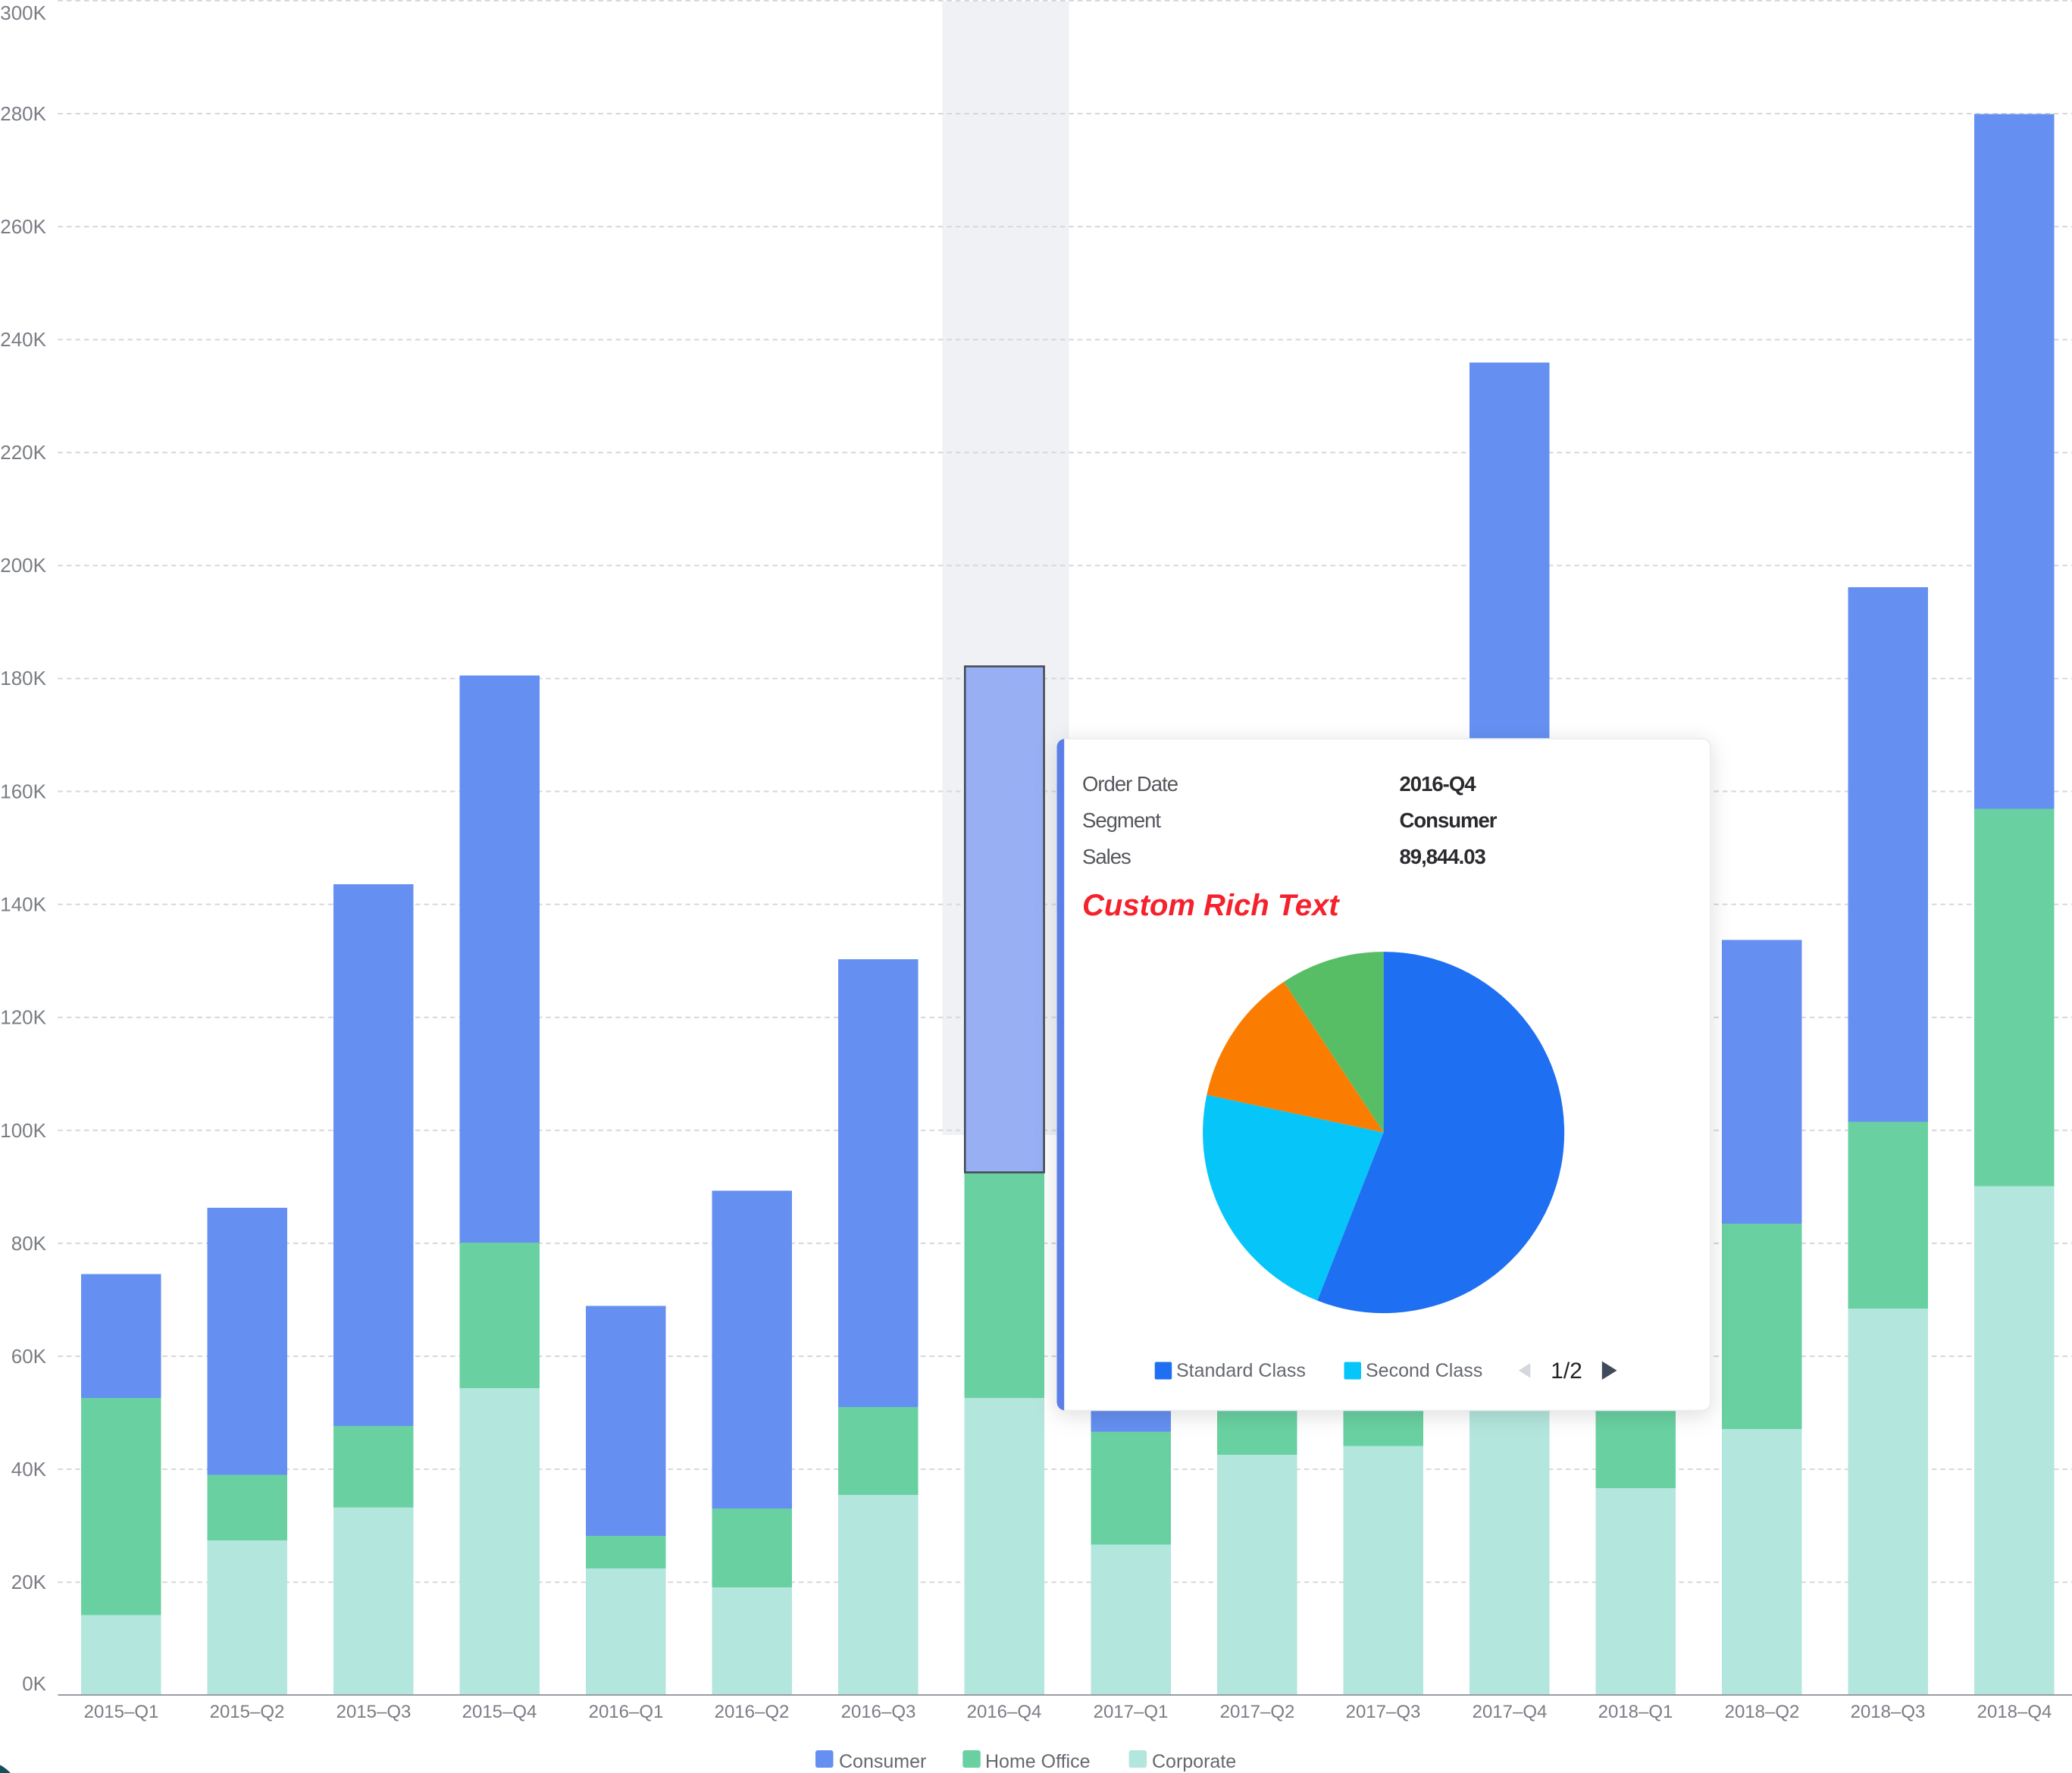  What do you see at coordinates (1131, 1712) in the screenshot?
I see `svg-text: 2017–Q1` at bounding box center [1131, 1712].